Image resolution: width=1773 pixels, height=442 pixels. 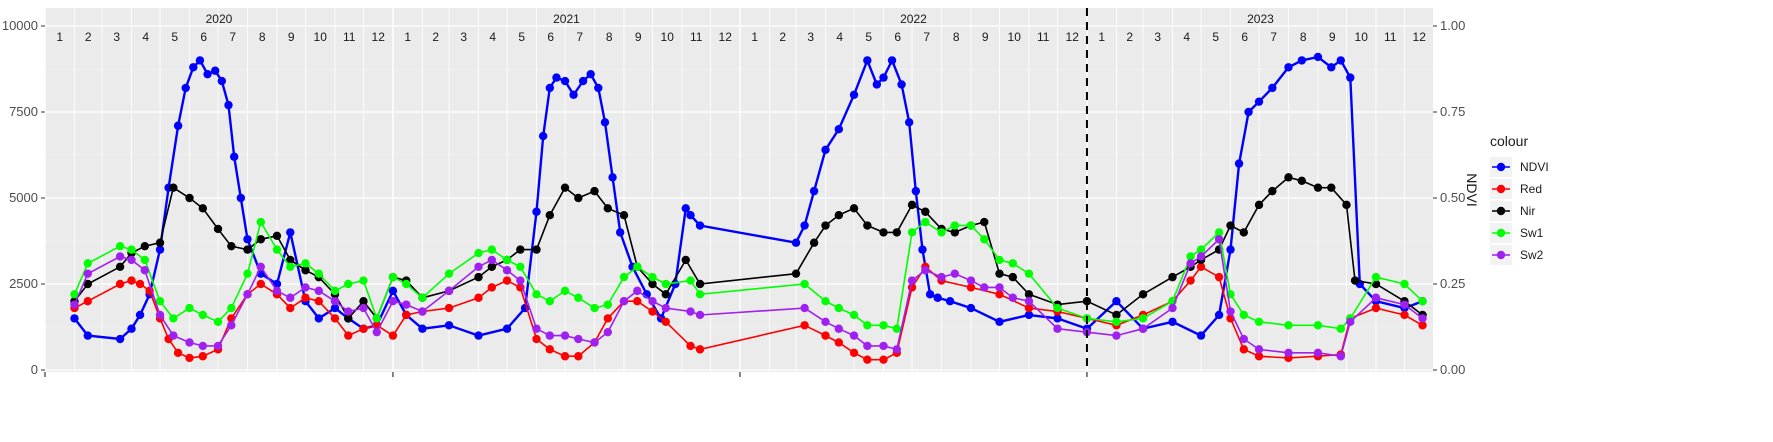 I want to click on legend-item-sw2: Sw2, so click(x=1517, y=255).